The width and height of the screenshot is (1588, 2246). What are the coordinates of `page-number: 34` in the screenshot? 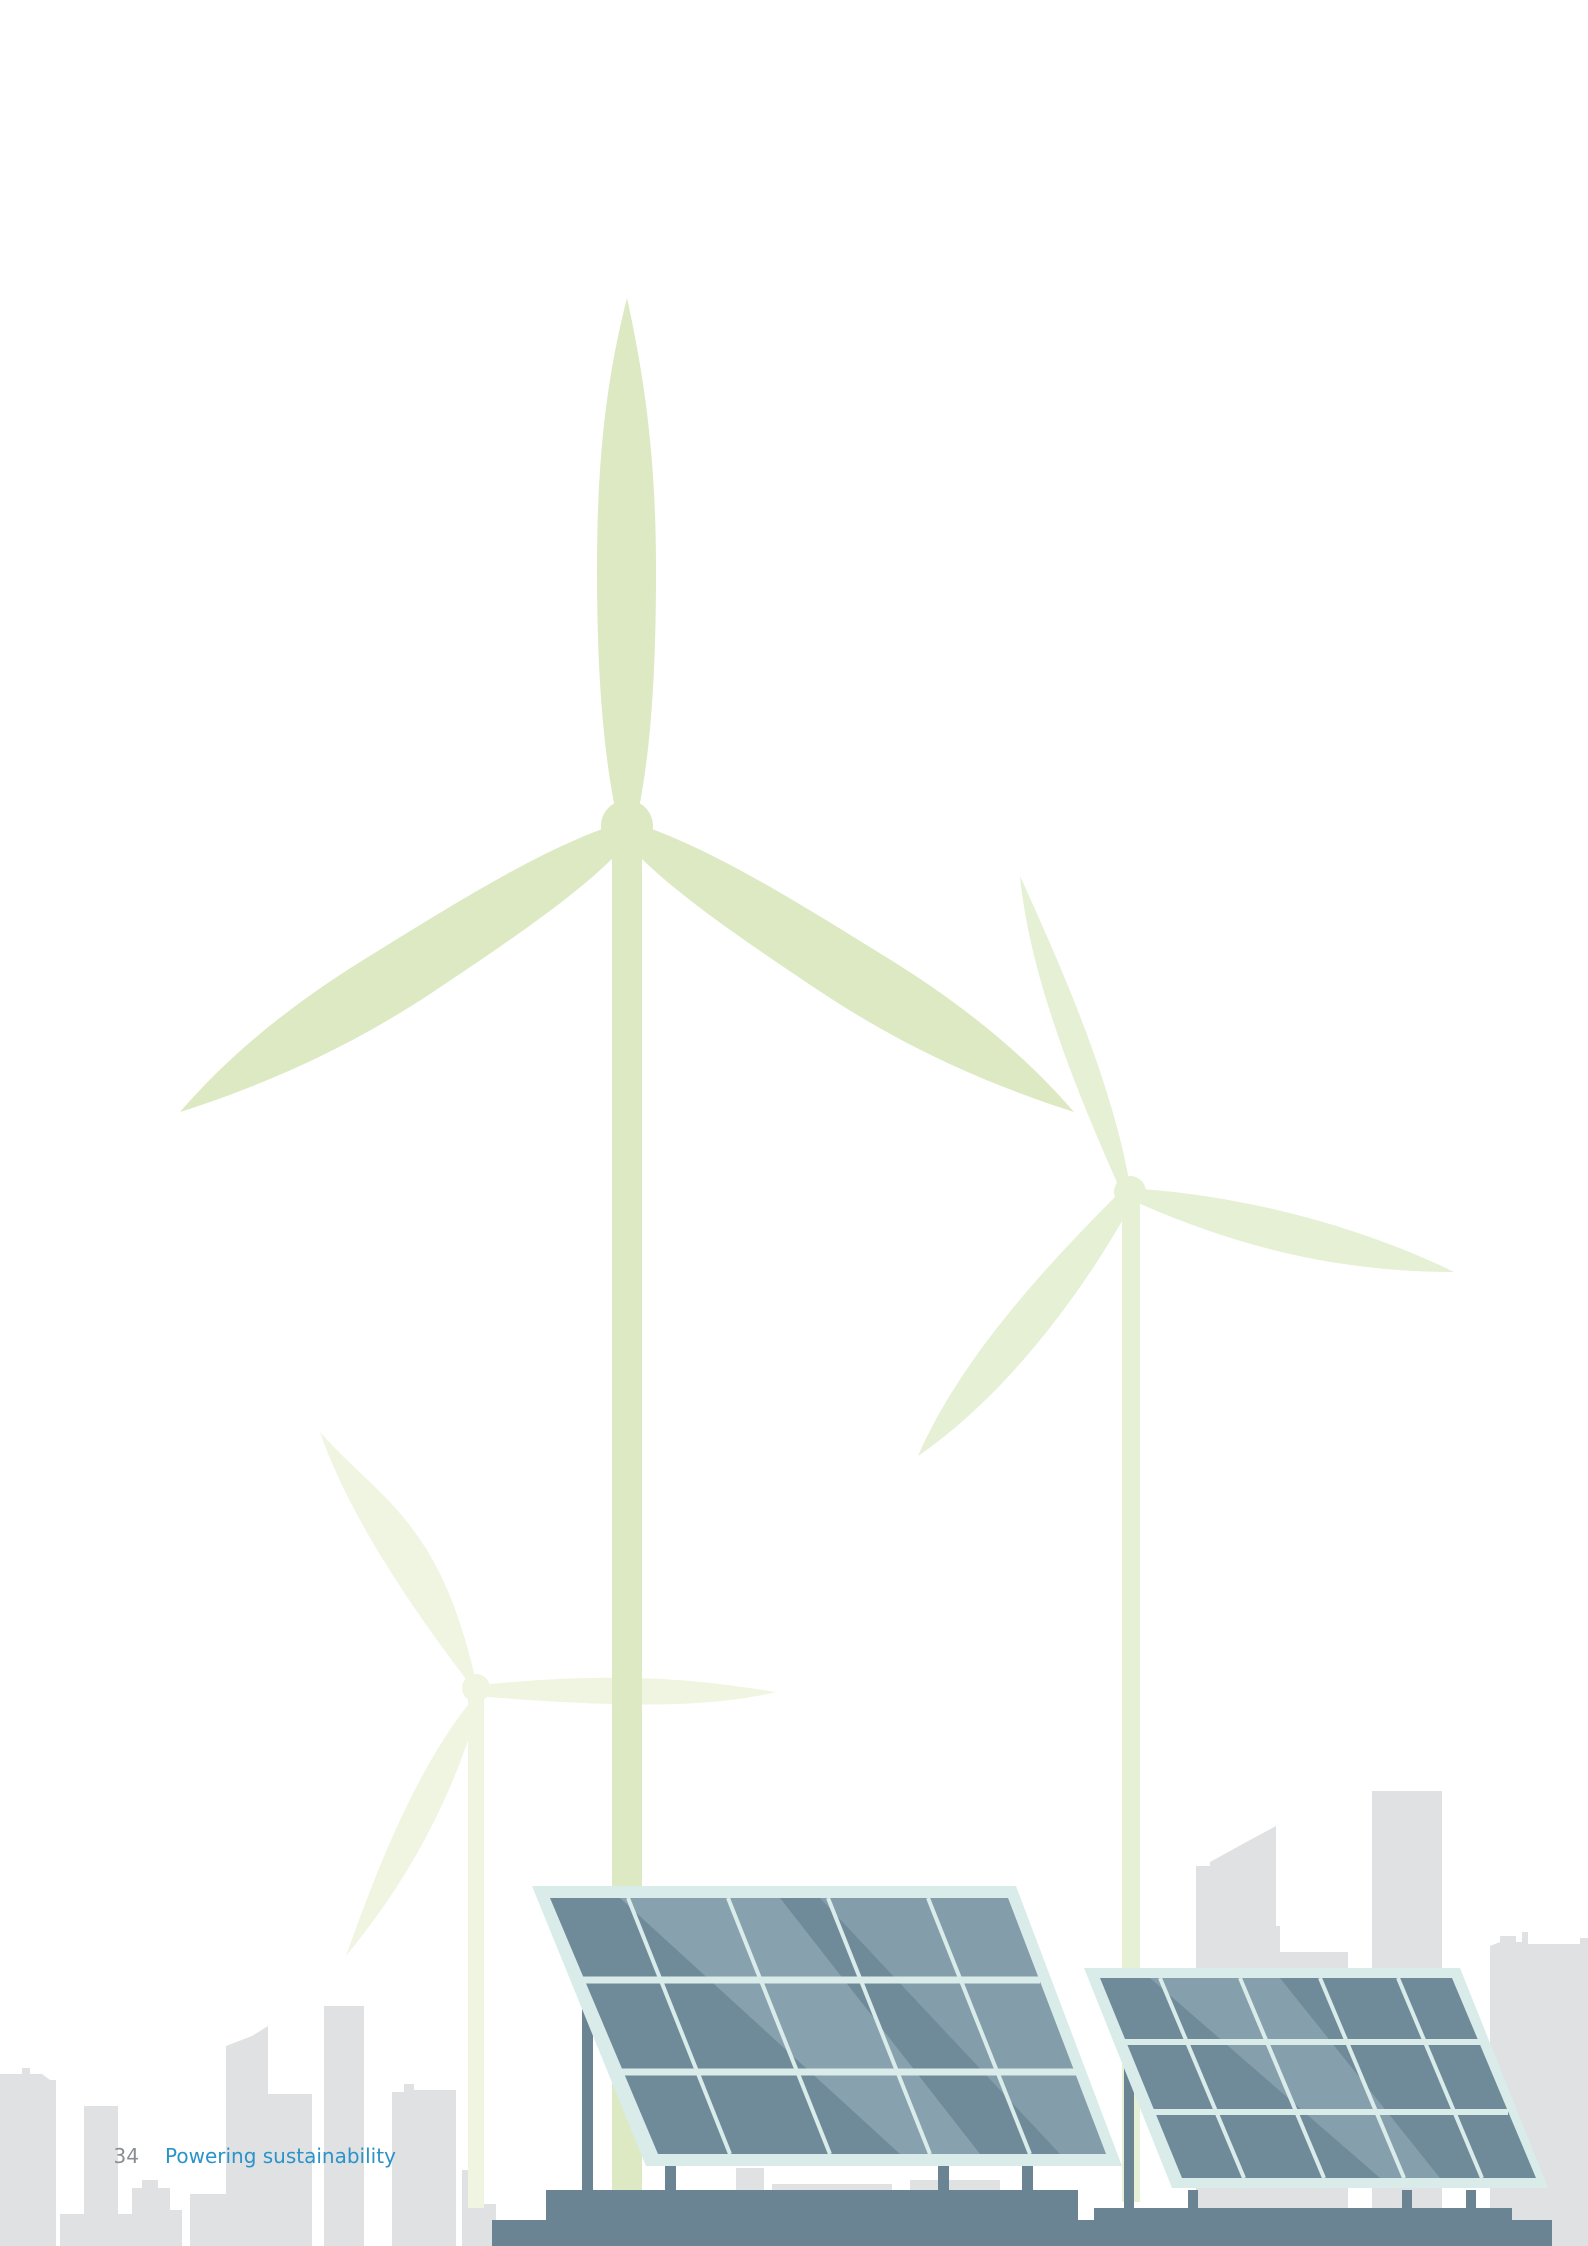 It's located at (126, 2156).